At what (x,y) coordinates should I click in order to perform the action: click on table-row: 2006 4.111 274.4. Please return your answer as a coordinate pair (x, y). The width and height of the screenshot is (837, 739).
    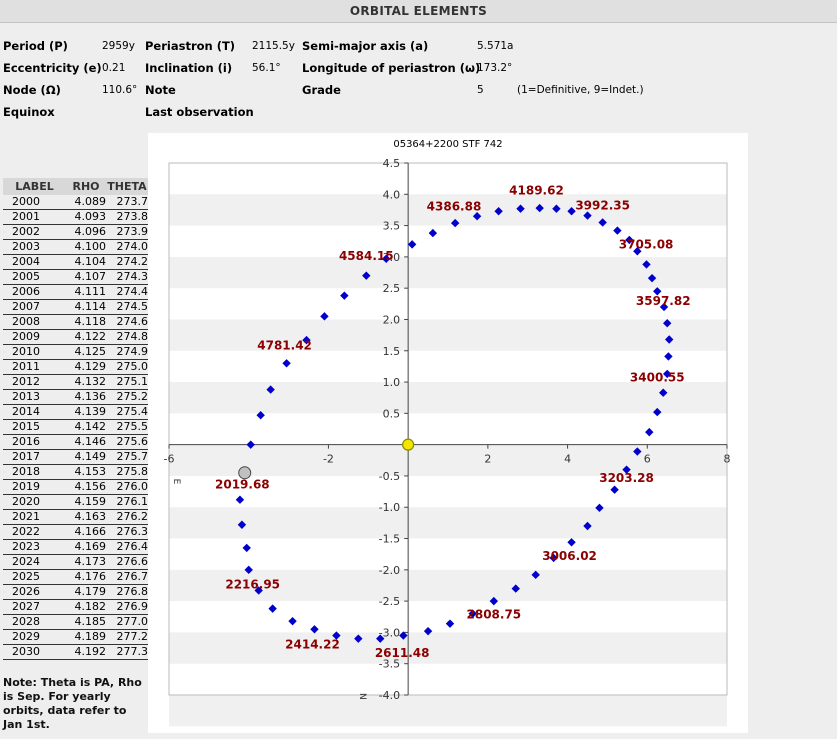
    Looking at the image, I should click on (75, 292).